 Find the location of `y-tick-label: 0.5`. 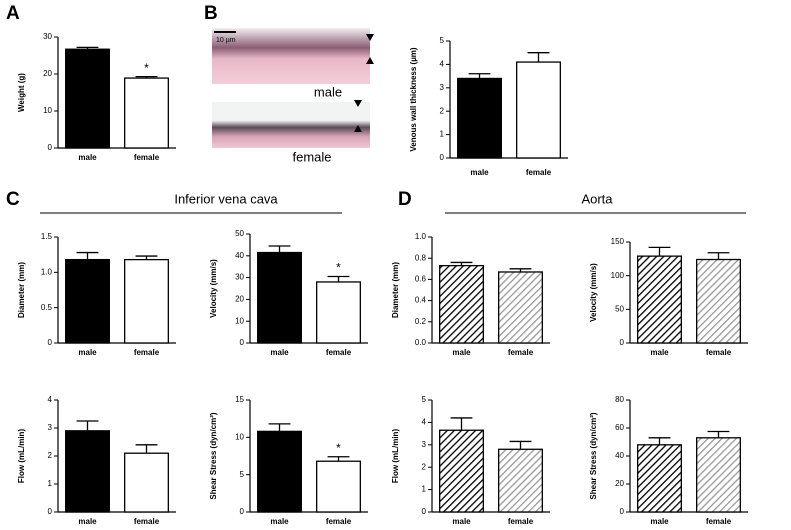

y-tick-label: 0.5 is located at coordinates (47, 307).